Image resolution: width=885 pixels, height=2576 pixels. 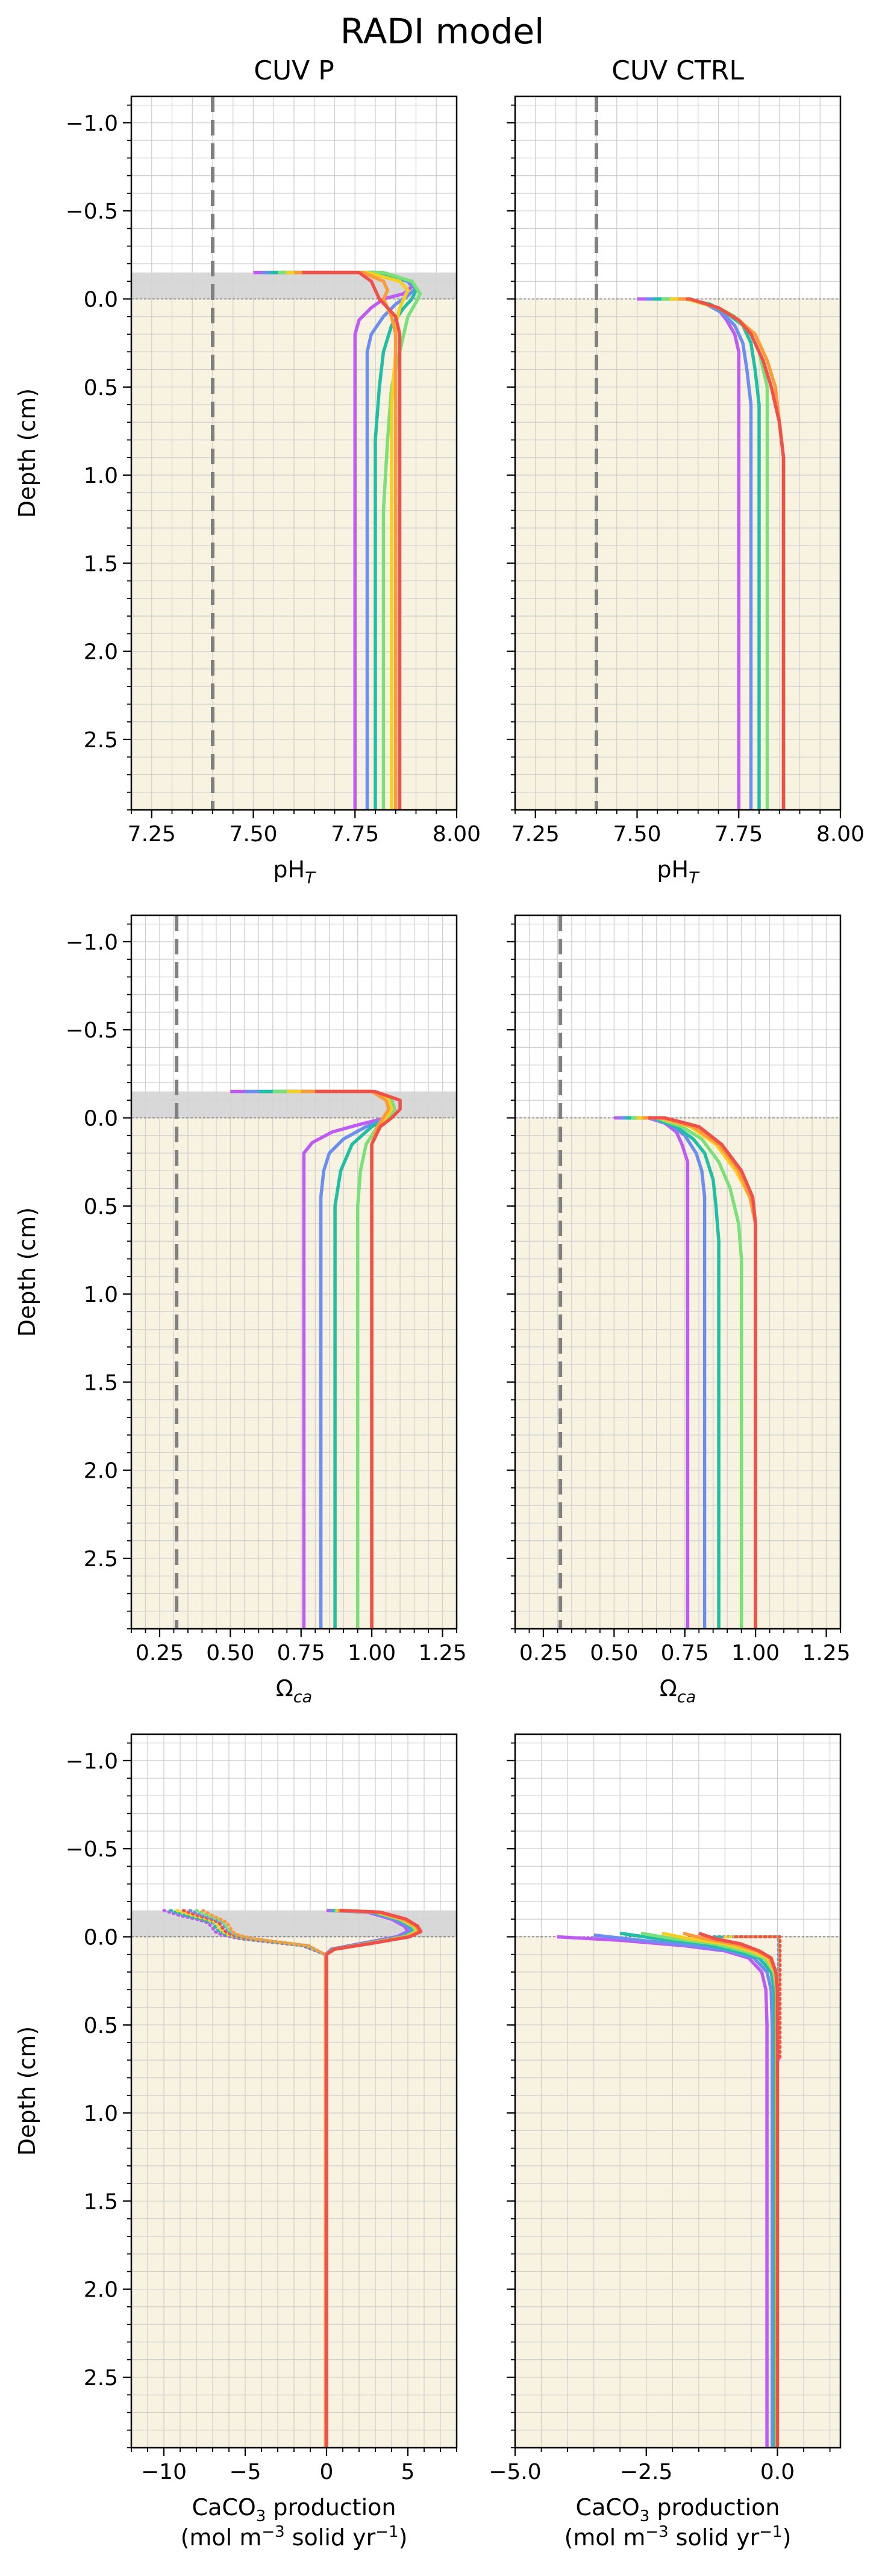 What do you see at coordinates (646, 2472) in the screenshot?
I see `x-tick-label: −2.5` at bounding box center [646, 2472].